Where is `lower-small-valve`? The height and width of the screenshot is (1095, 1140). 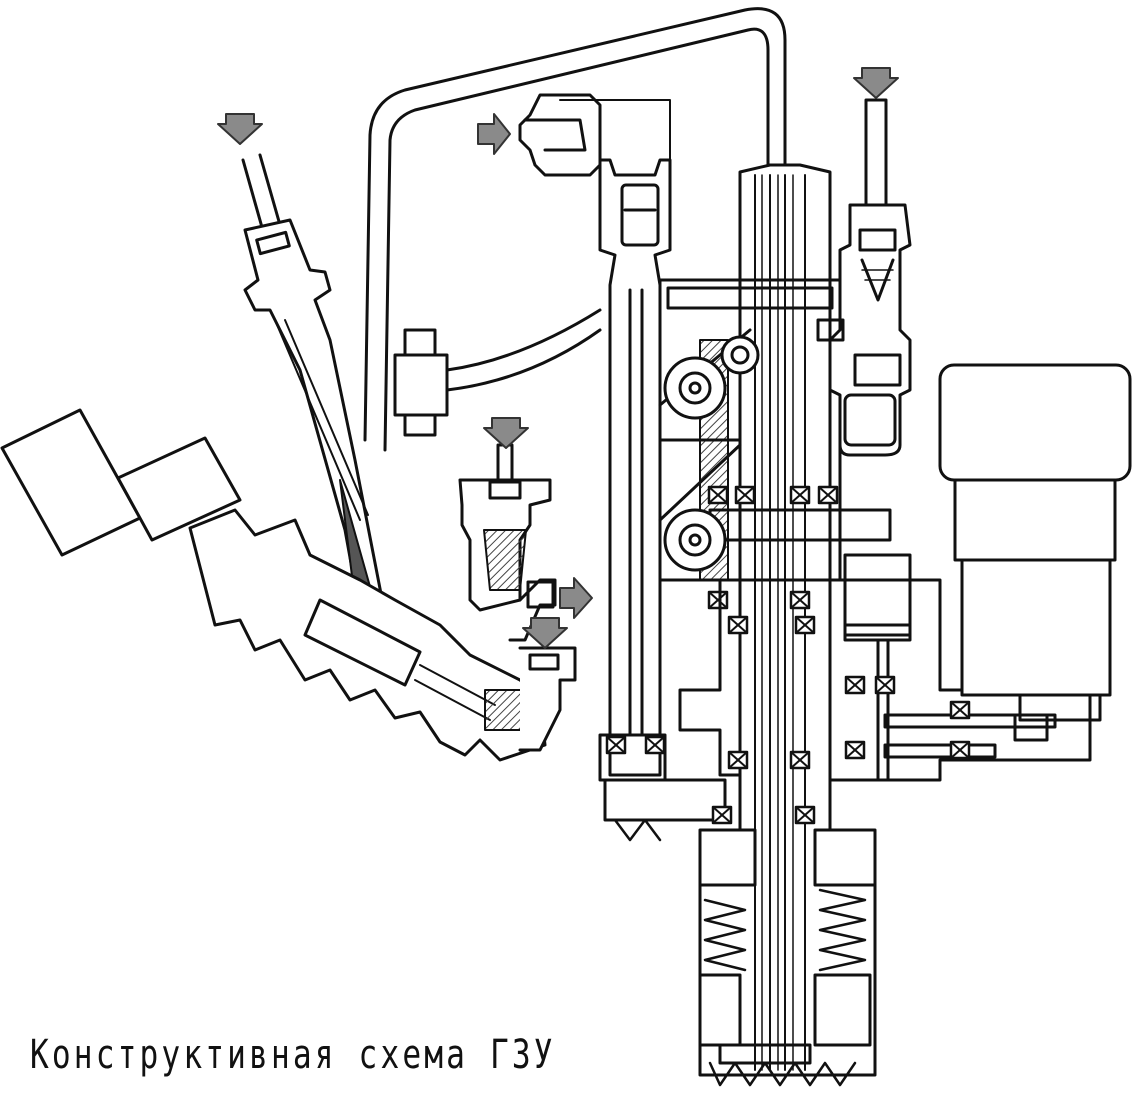 lower-small-valve is located at coordinates (547, 699).